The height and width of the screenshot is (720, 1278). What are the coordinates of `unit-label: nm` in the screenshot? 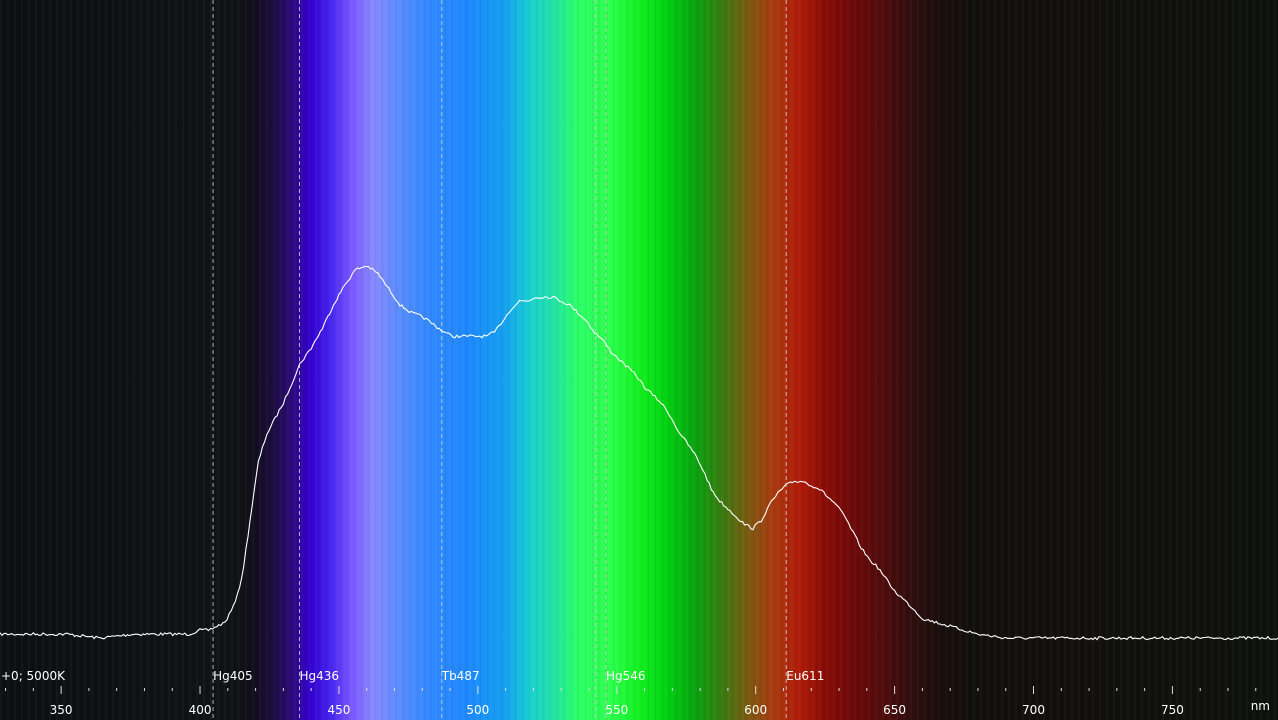 It's located at (1260, 706).